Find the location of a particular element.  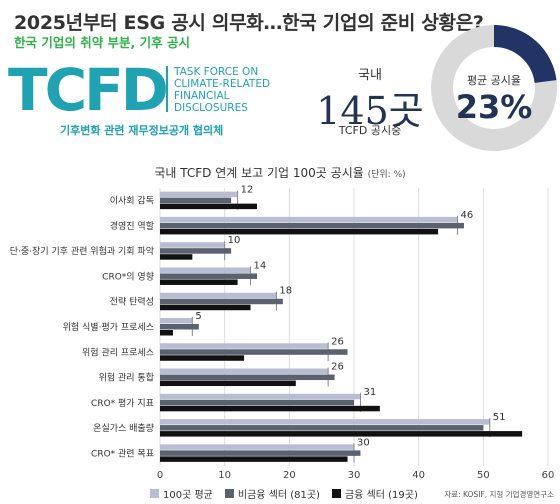

stat-value: 145곳 is located at coordinates (370, 111).